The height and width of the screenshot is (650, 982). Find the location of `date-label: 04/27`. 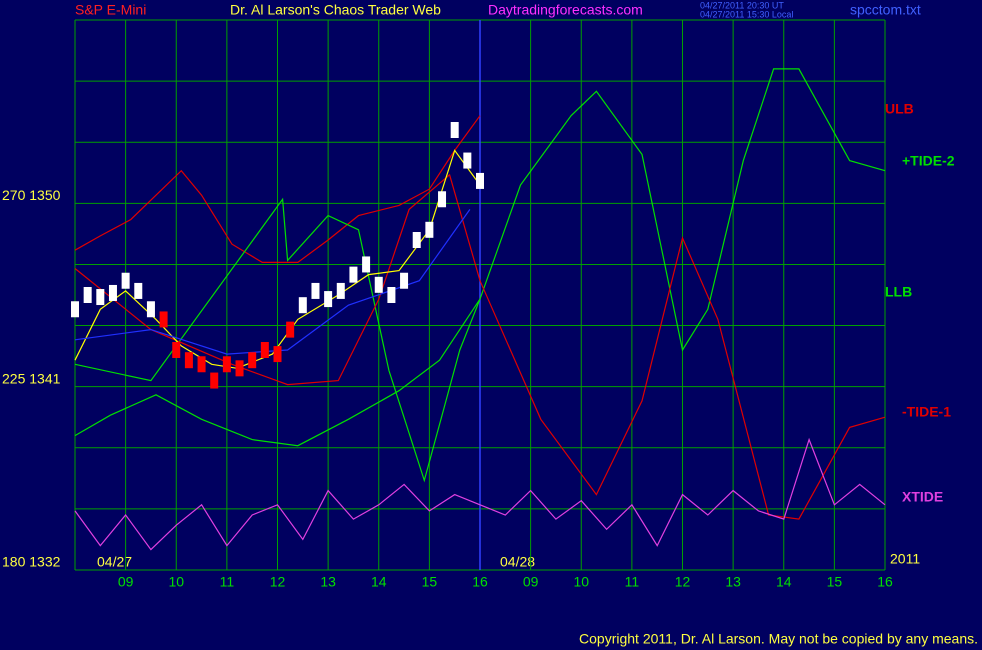

date-label: 04/27 is located at coordinates (114, 562).